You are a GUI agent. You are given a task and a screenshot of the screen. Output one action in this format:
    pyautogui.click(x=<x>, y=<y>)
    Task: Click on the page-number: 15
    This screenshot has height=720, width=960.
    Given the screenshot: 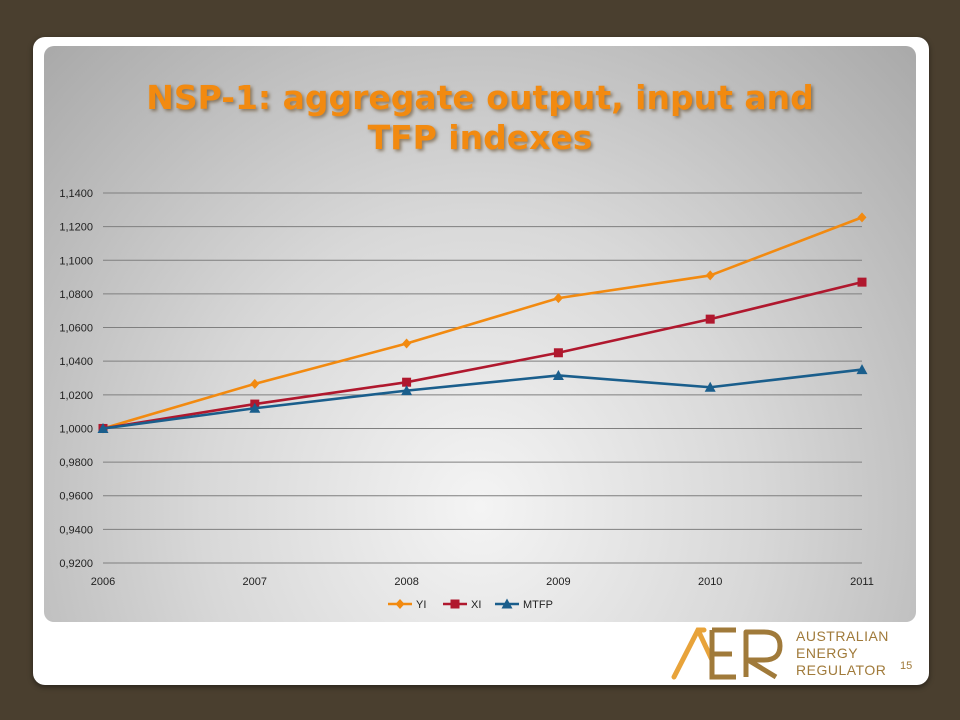 What is the action you would take?
    pyautogui.click(x=906, y=666)
    